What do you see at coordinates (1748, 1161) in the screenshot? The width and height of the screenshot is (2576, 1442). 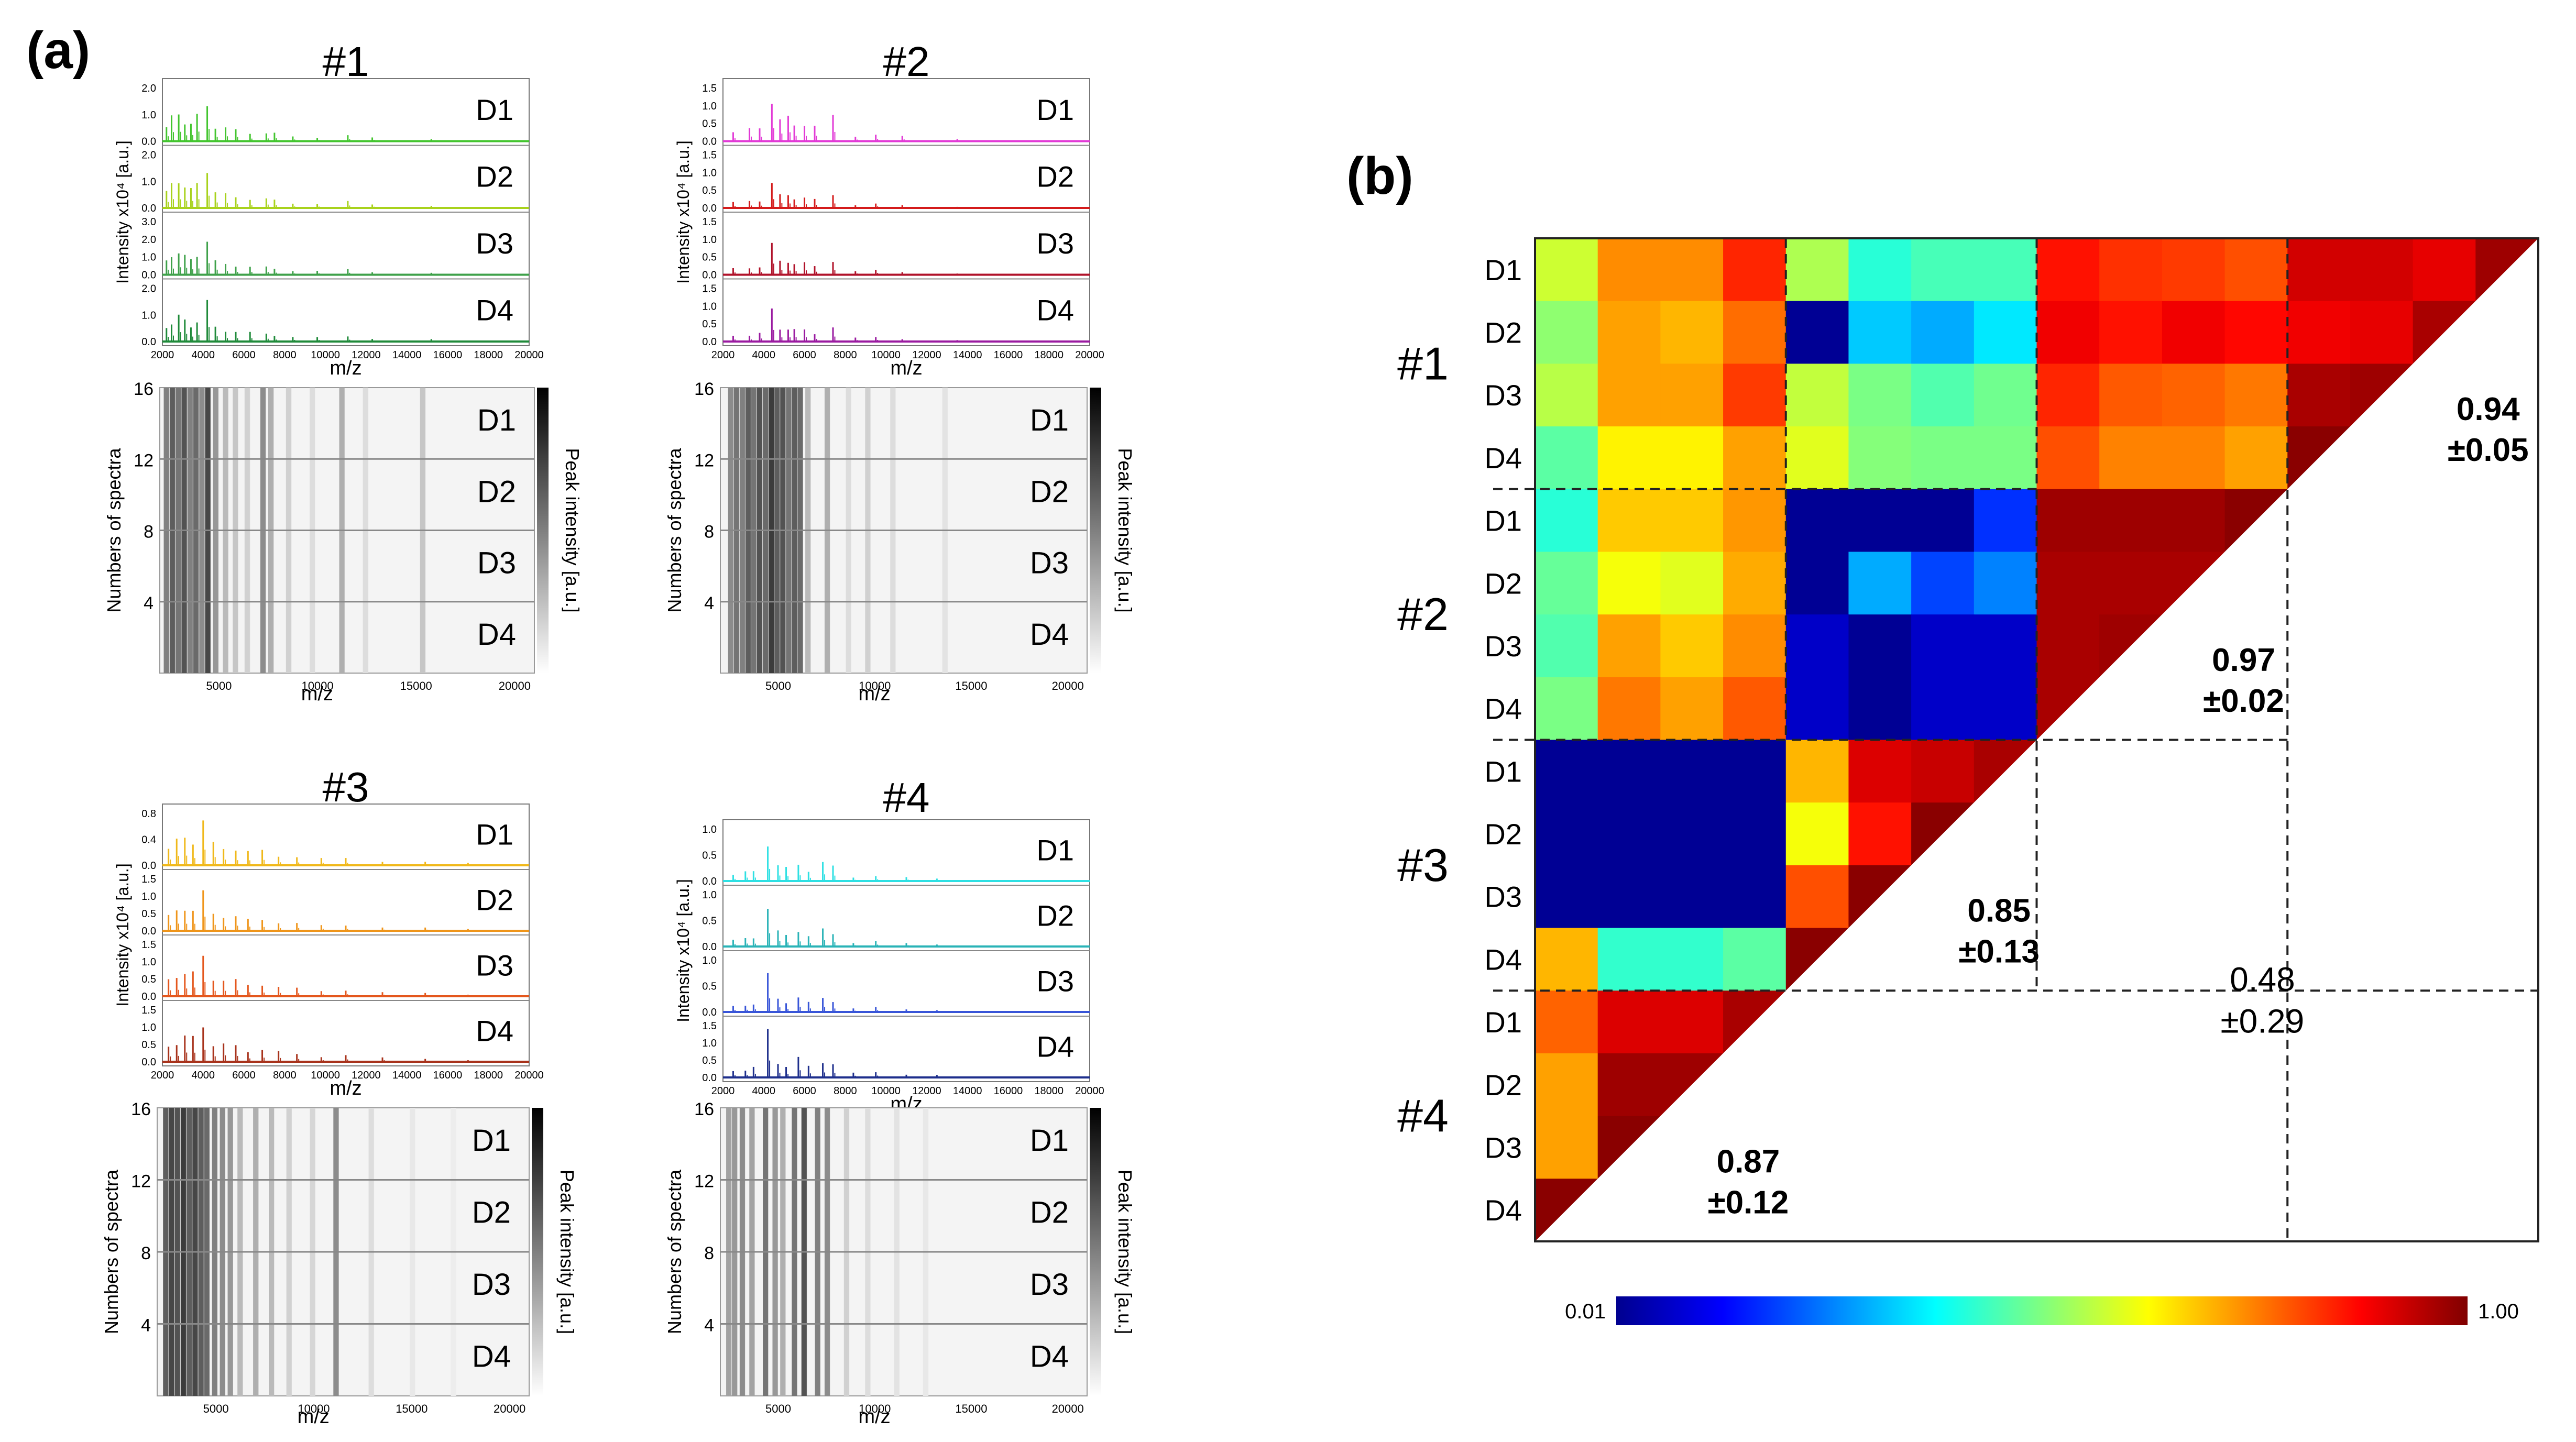 I see `within-mean-label: 0.87` at bounding box center [1748, 1161].